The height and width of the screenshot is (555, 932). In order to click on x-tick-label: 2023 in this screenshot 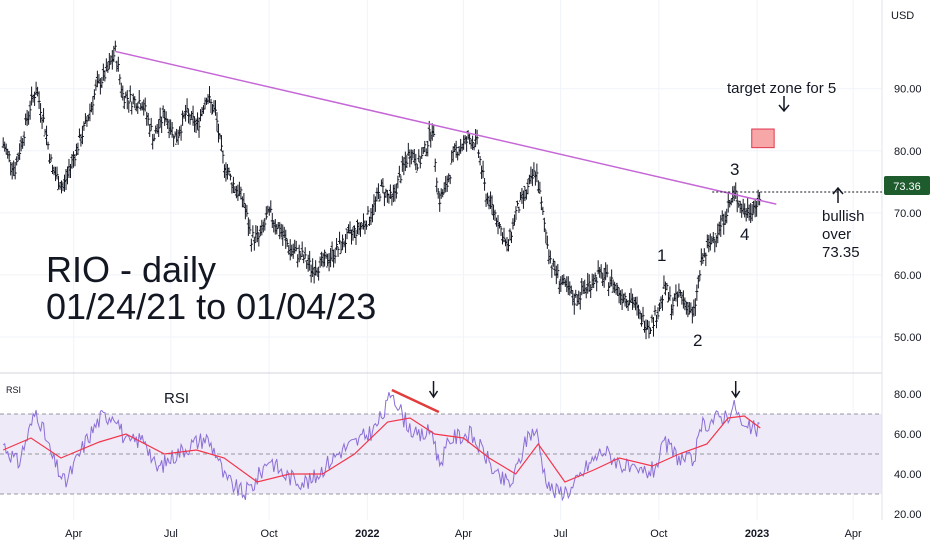, I will do `click(757, 534)`.